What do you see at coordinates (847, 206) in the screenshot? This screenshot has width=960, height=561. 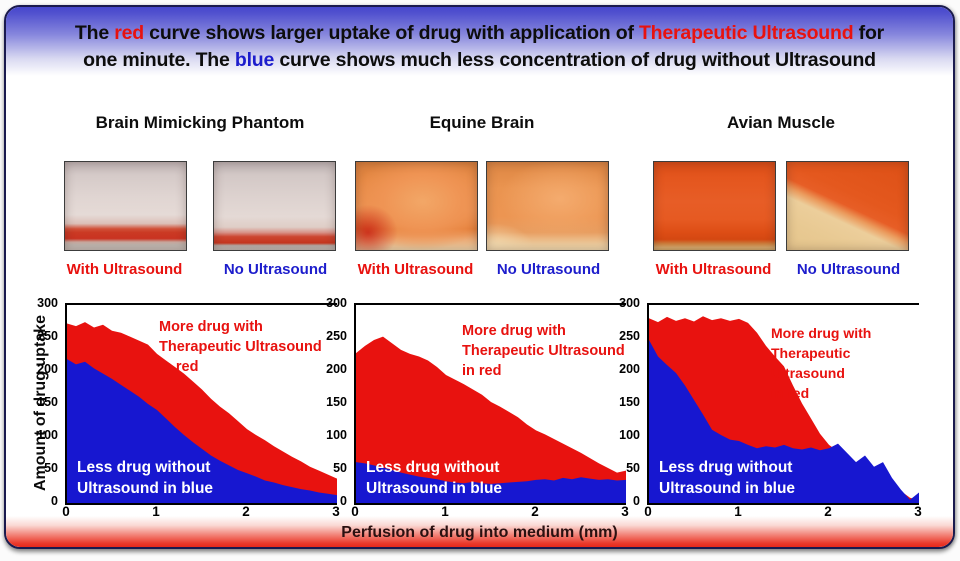 I see `avian-no-ultrasound-photo` at bounding box center [847, 206].